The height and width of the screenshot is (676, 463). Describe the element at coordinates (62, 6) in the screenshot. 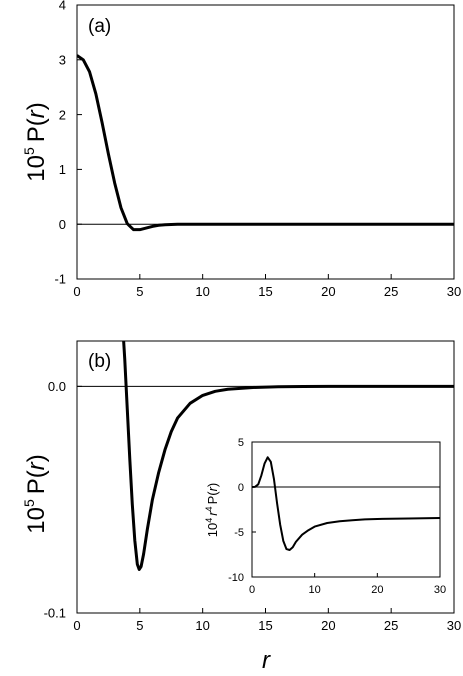

I see `y-tick-label: 4` at that location.